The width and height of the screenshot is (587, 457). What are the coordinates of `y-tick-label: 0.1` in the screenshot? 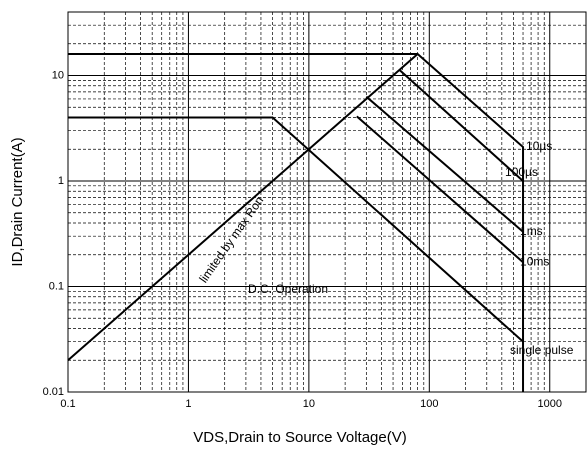 It's located at (56, 286).